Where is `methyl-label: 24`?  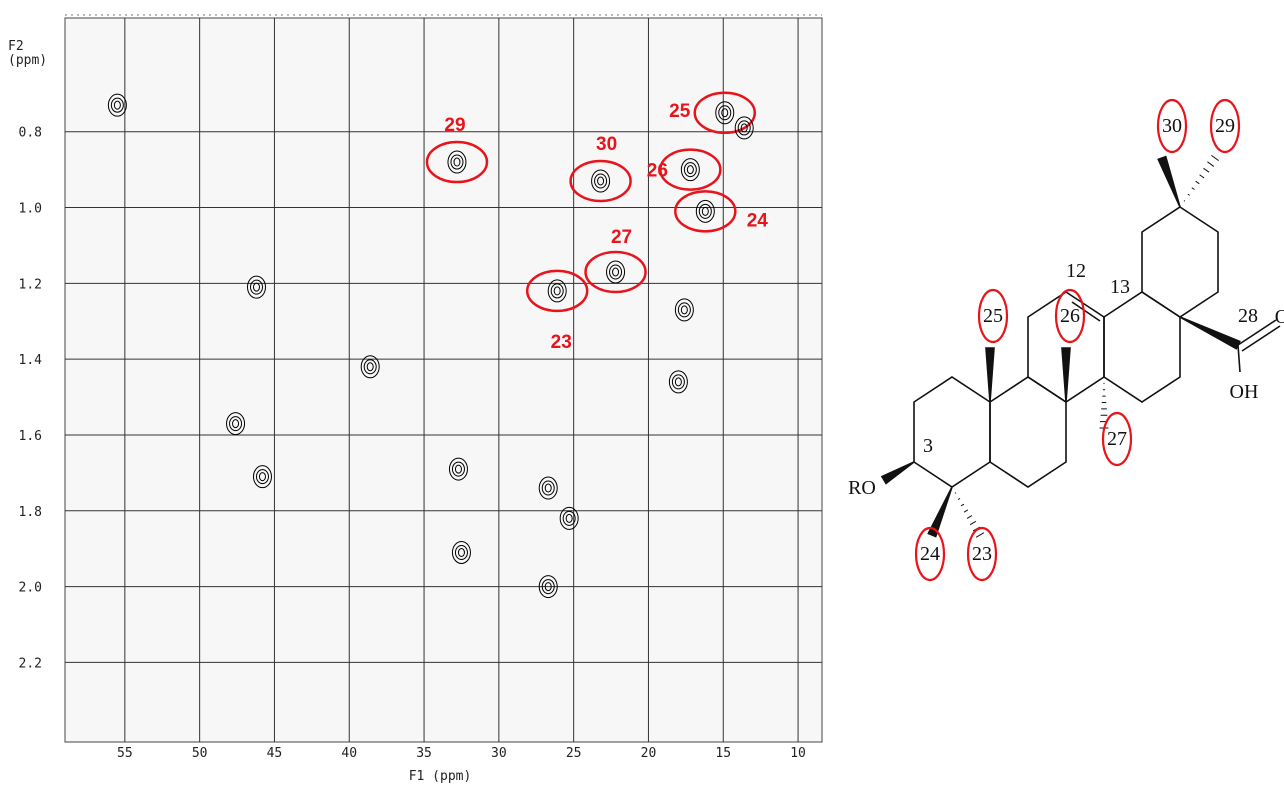
methyl-label: 24 is located at coordinates (930, 554).